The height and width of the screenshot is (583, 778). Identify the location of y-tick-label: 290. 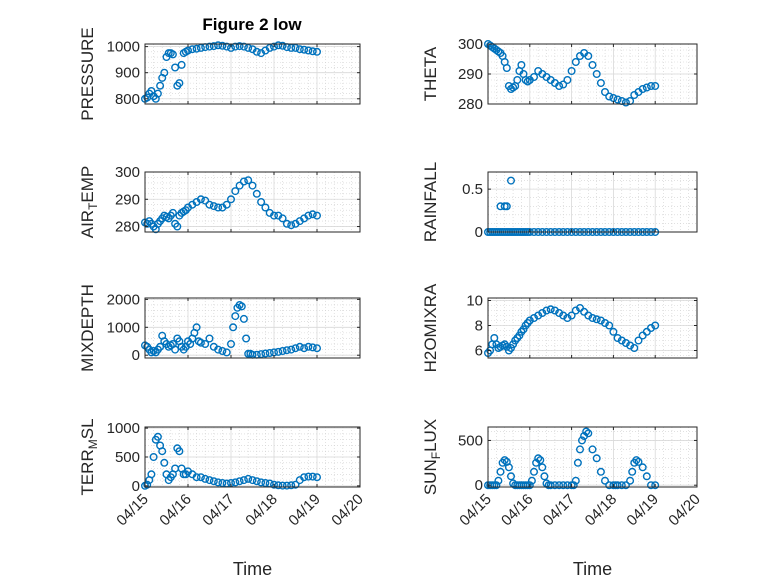
(127, 199).